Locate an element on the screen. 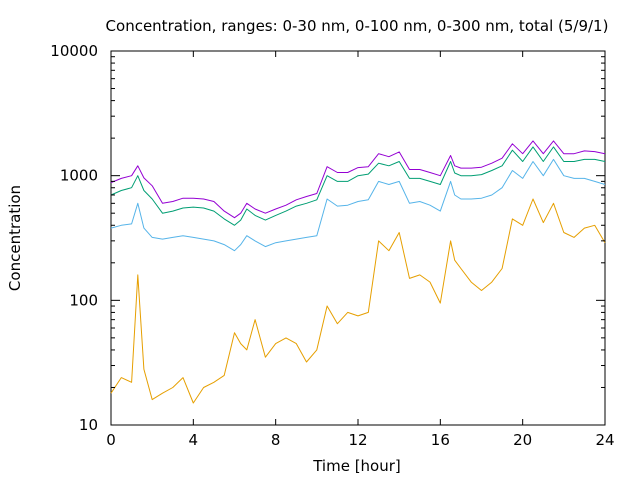 This screenshot has height=480, width=640. x-tick-label: 16 is located at coordinates (440, 440).